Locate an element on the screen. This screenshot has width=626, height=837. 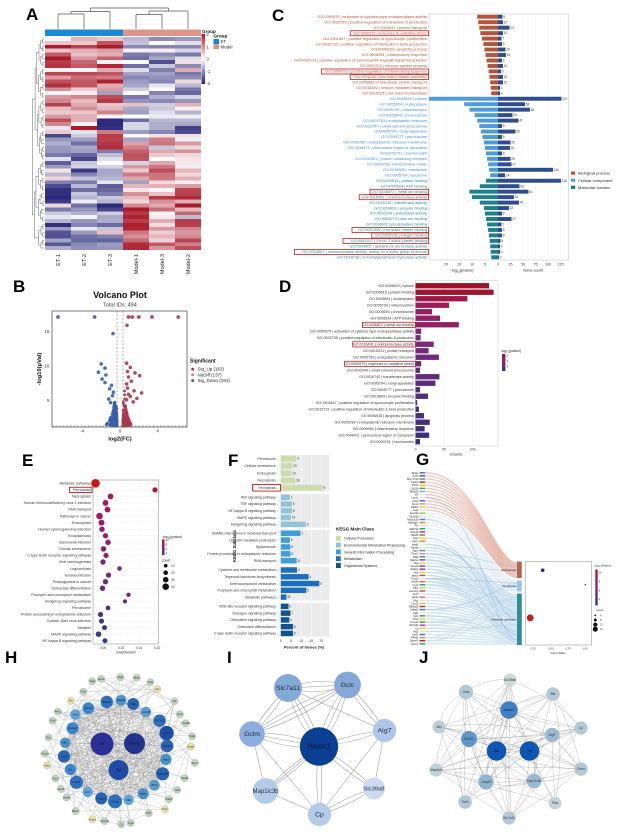
svg-text: Chemokine signaling pathway - is located at coordinates (253, 620).